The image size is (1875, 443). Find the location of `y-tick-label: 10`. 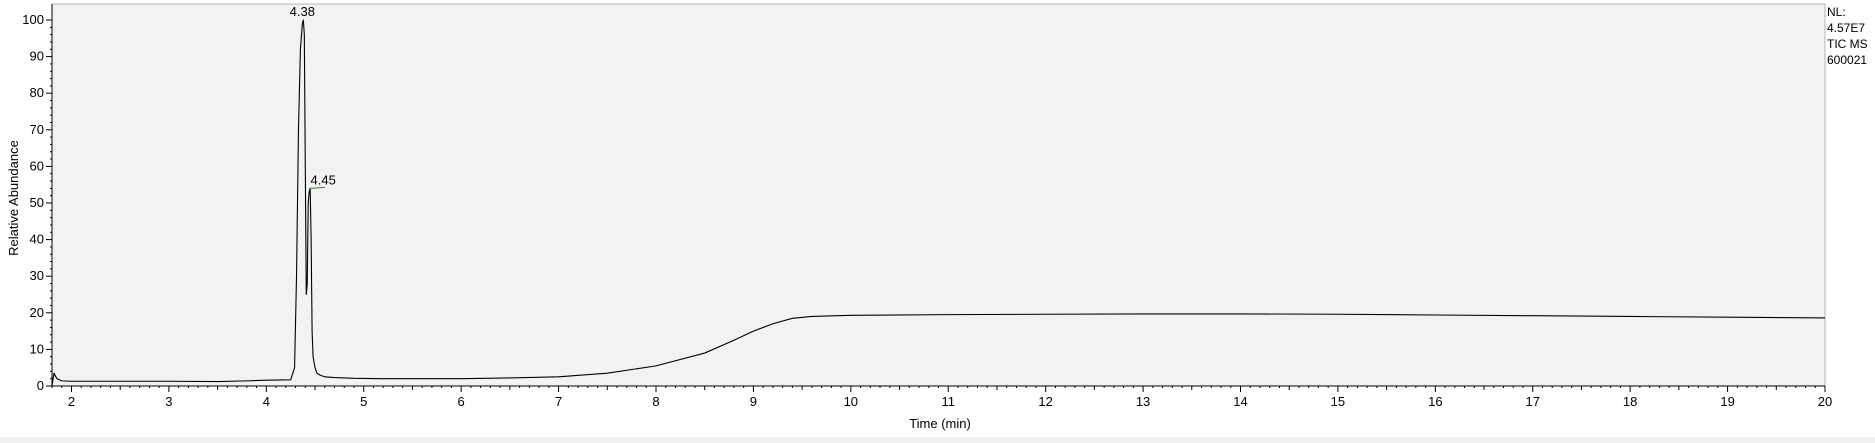

y-tick-label: 10 is located at coordinates (37, 348).